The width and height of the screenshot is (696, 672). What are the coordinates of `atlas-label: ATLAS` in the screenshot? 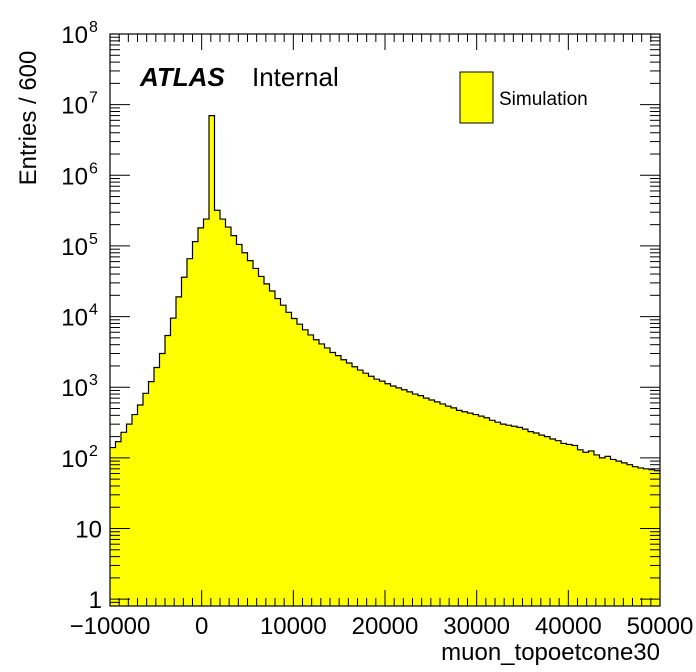 It's located at (182, 77).